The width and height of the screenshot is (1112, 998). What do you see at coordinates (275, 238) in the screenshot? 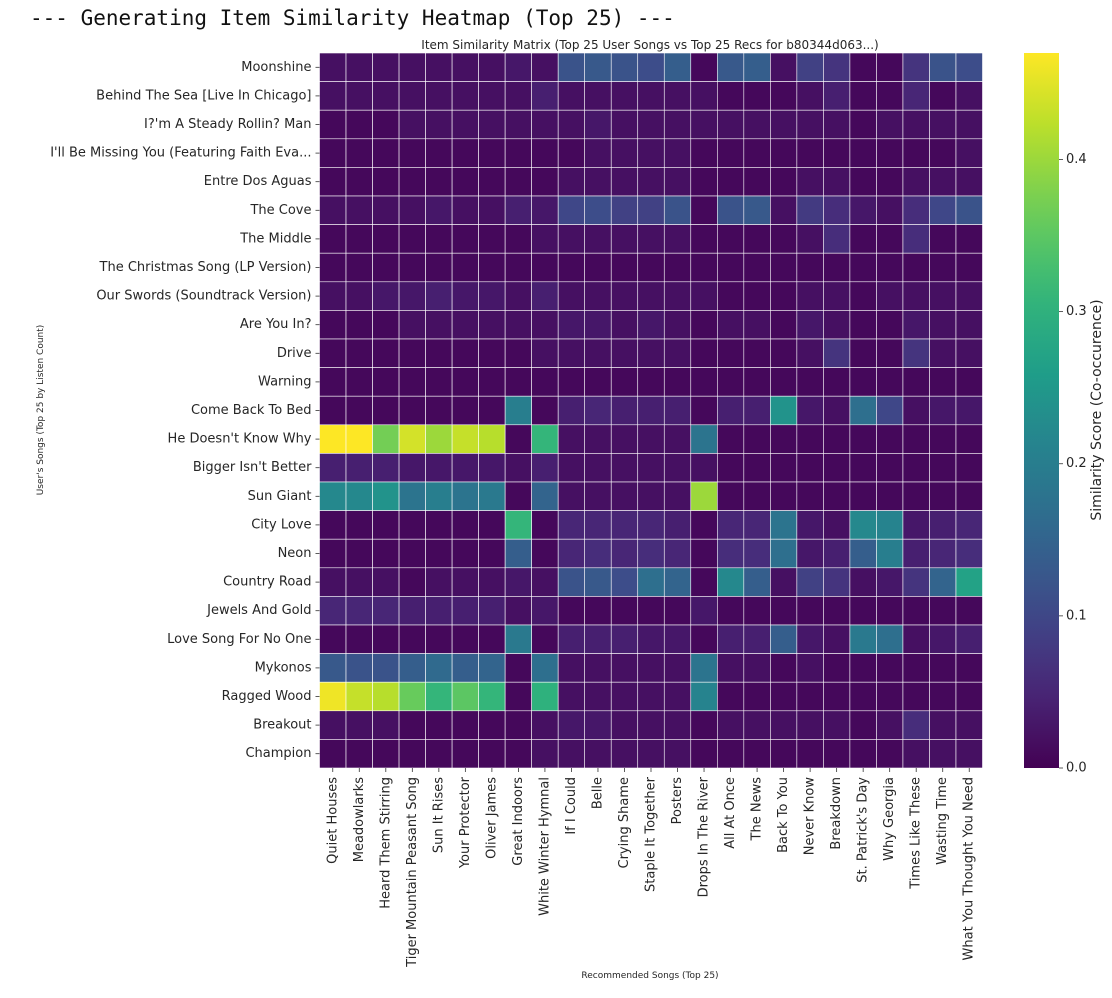
I see `row-label: The Middle` at bounding box center [275, 238].